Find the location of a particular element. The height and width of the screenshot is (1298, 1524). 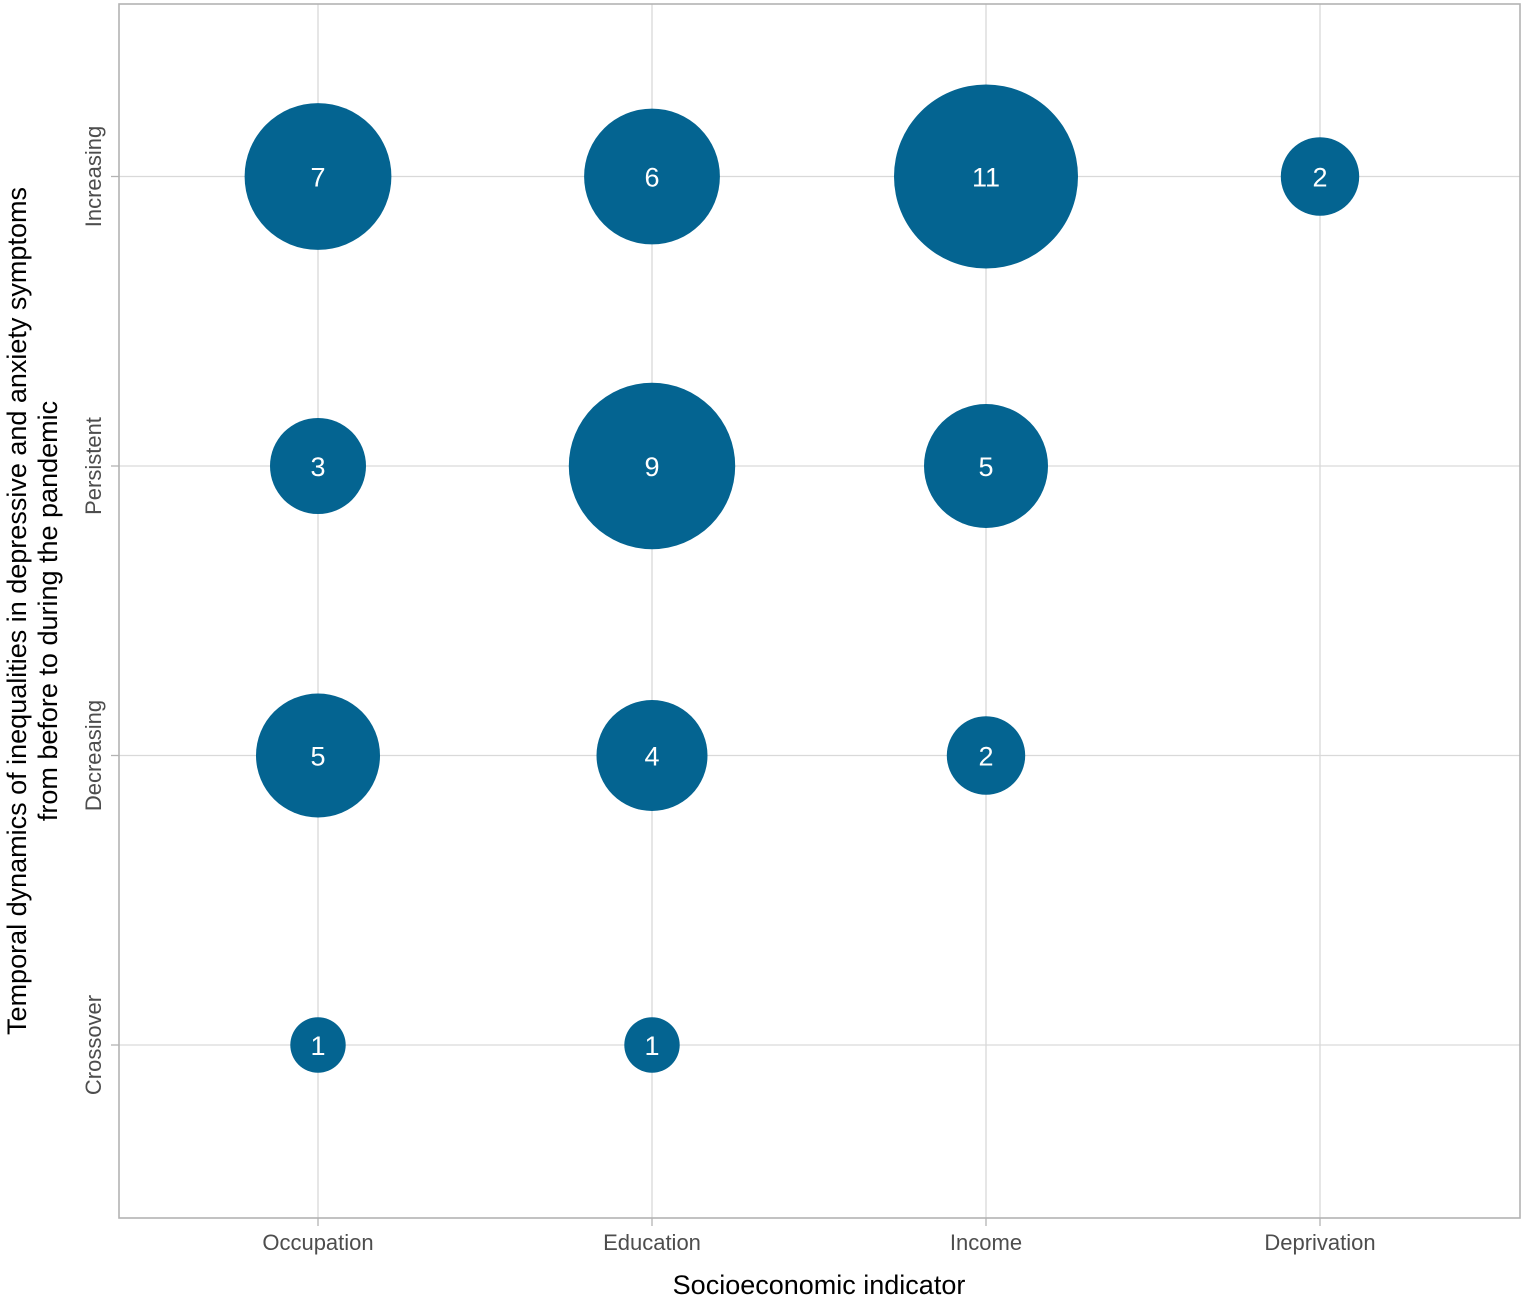

bubble-occupation-crossover is located at coordinates (318, 1045).